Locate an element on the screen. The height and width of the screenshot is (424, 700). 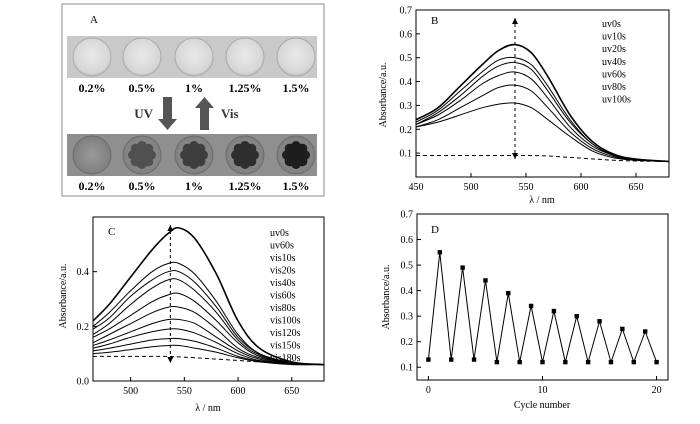
series-line-vis120s is located at coordinates (208, 347).